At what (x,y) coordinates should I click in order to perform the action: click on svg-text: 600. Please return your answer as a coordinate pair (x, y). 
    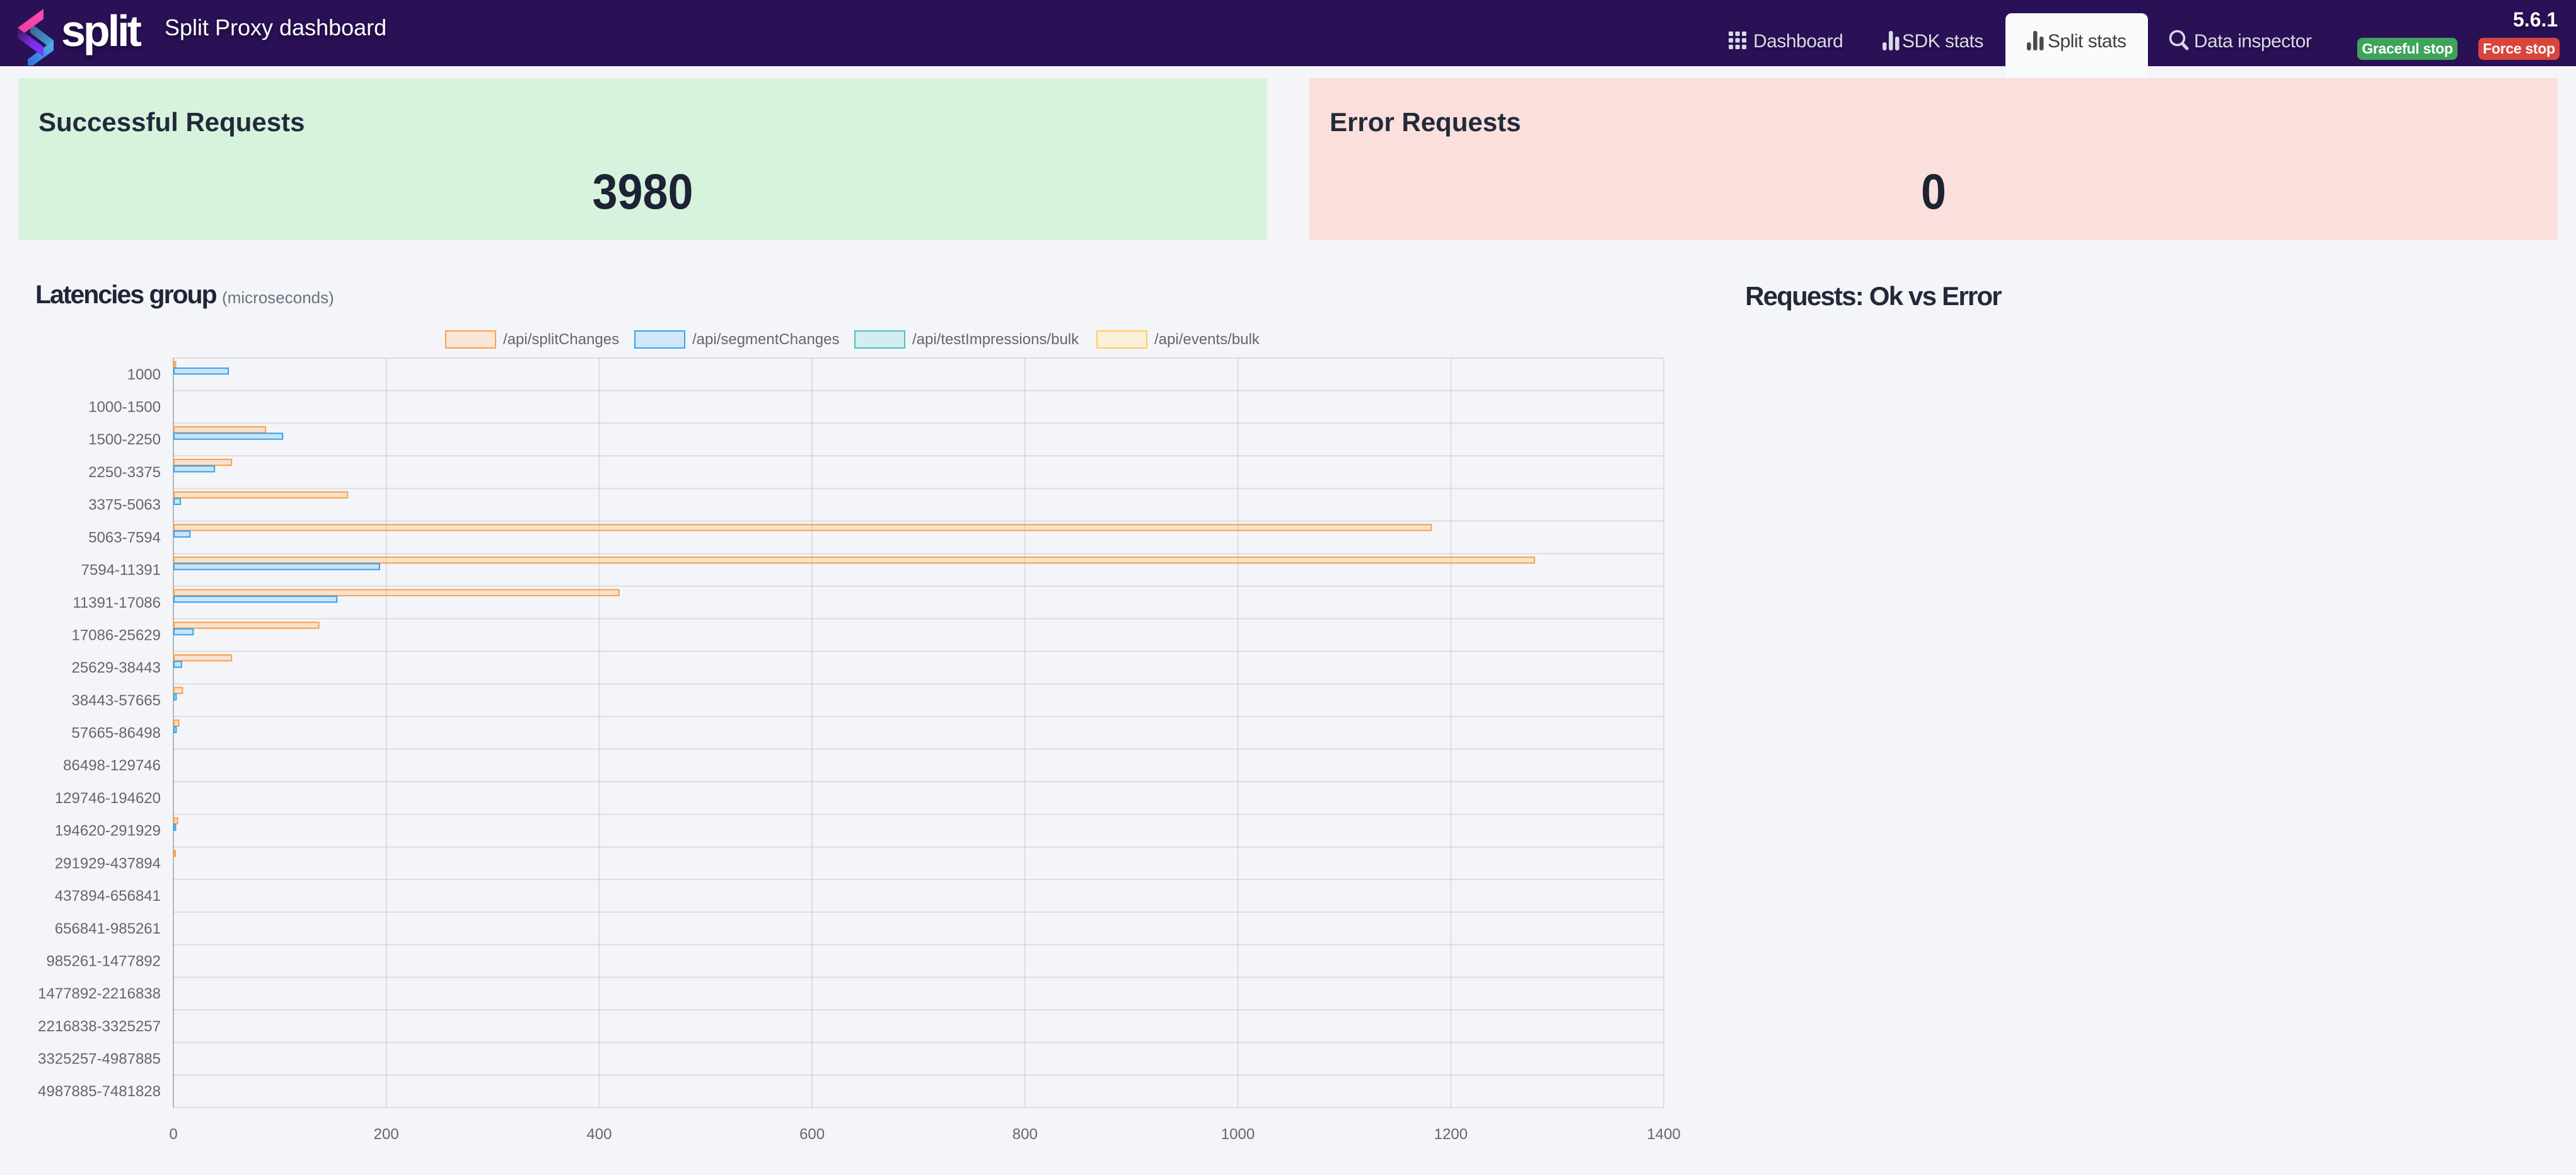
    Looking at the image, I should click on (812, 1135).